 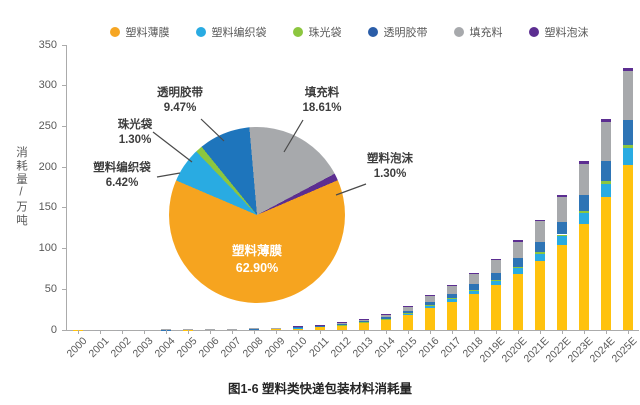 I want to click on bar-2001, so click(x=100, y=329).